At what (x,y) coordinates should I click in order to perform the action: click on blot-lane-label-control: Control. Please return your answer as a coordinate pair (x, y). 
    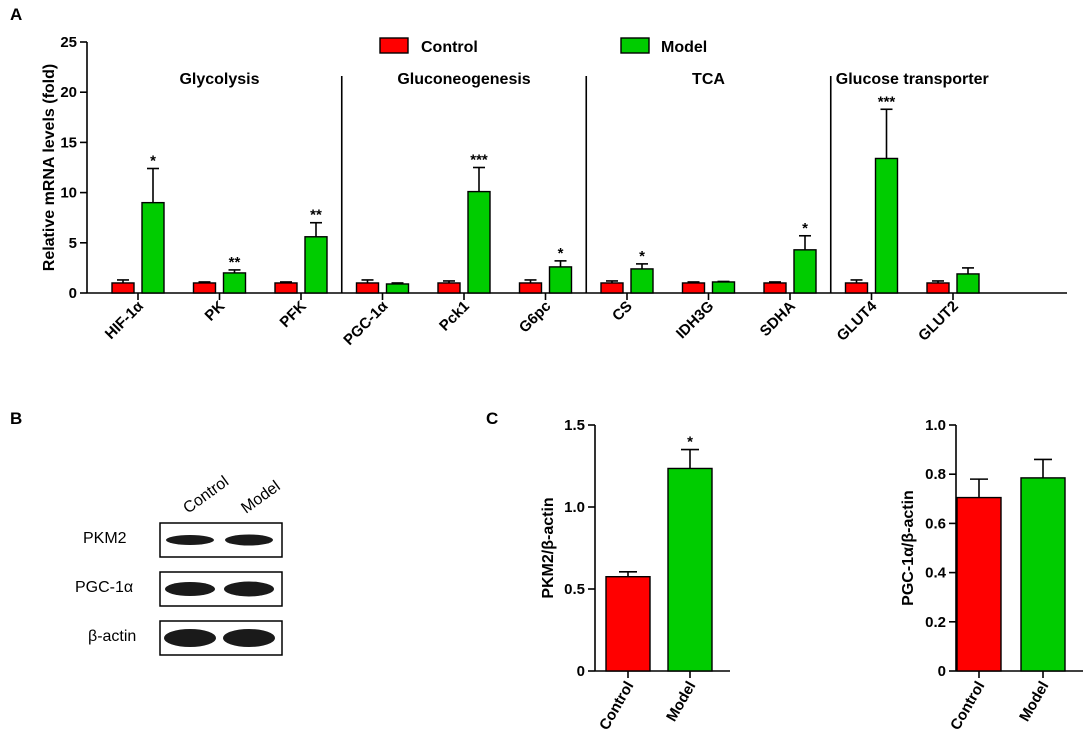
    Looking at the image, I should click on (206, 495).